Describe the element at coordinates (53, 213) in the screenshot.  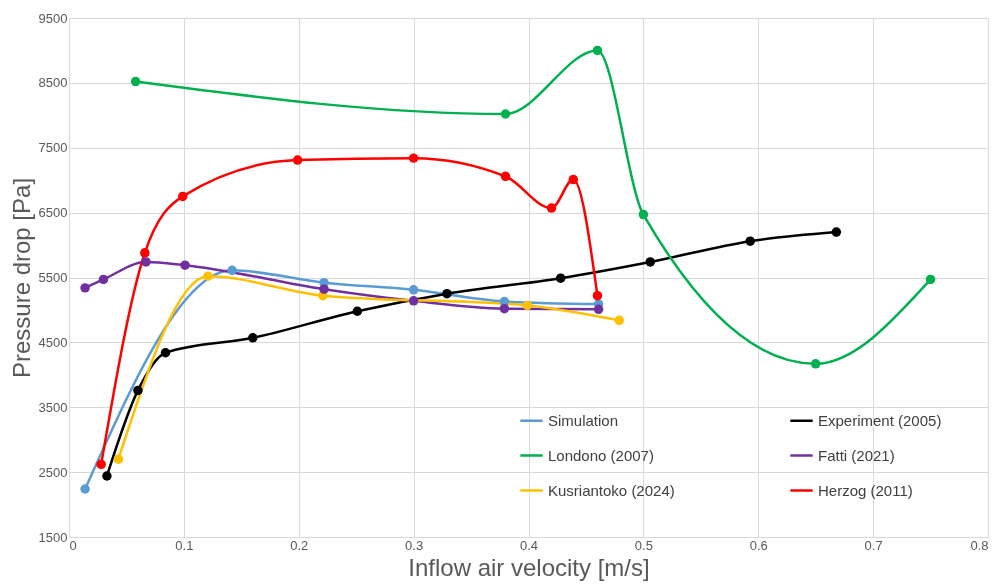
I see `y-tick-label: 6500` at that location.